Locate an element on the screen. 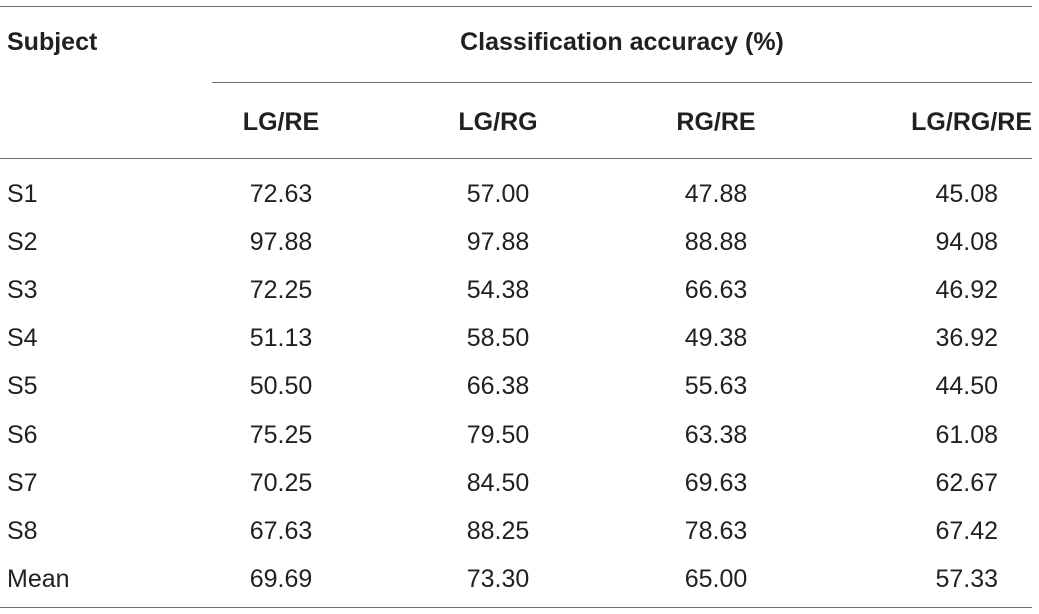  value-cell: 72.63 is located at coordinates (281, 194).